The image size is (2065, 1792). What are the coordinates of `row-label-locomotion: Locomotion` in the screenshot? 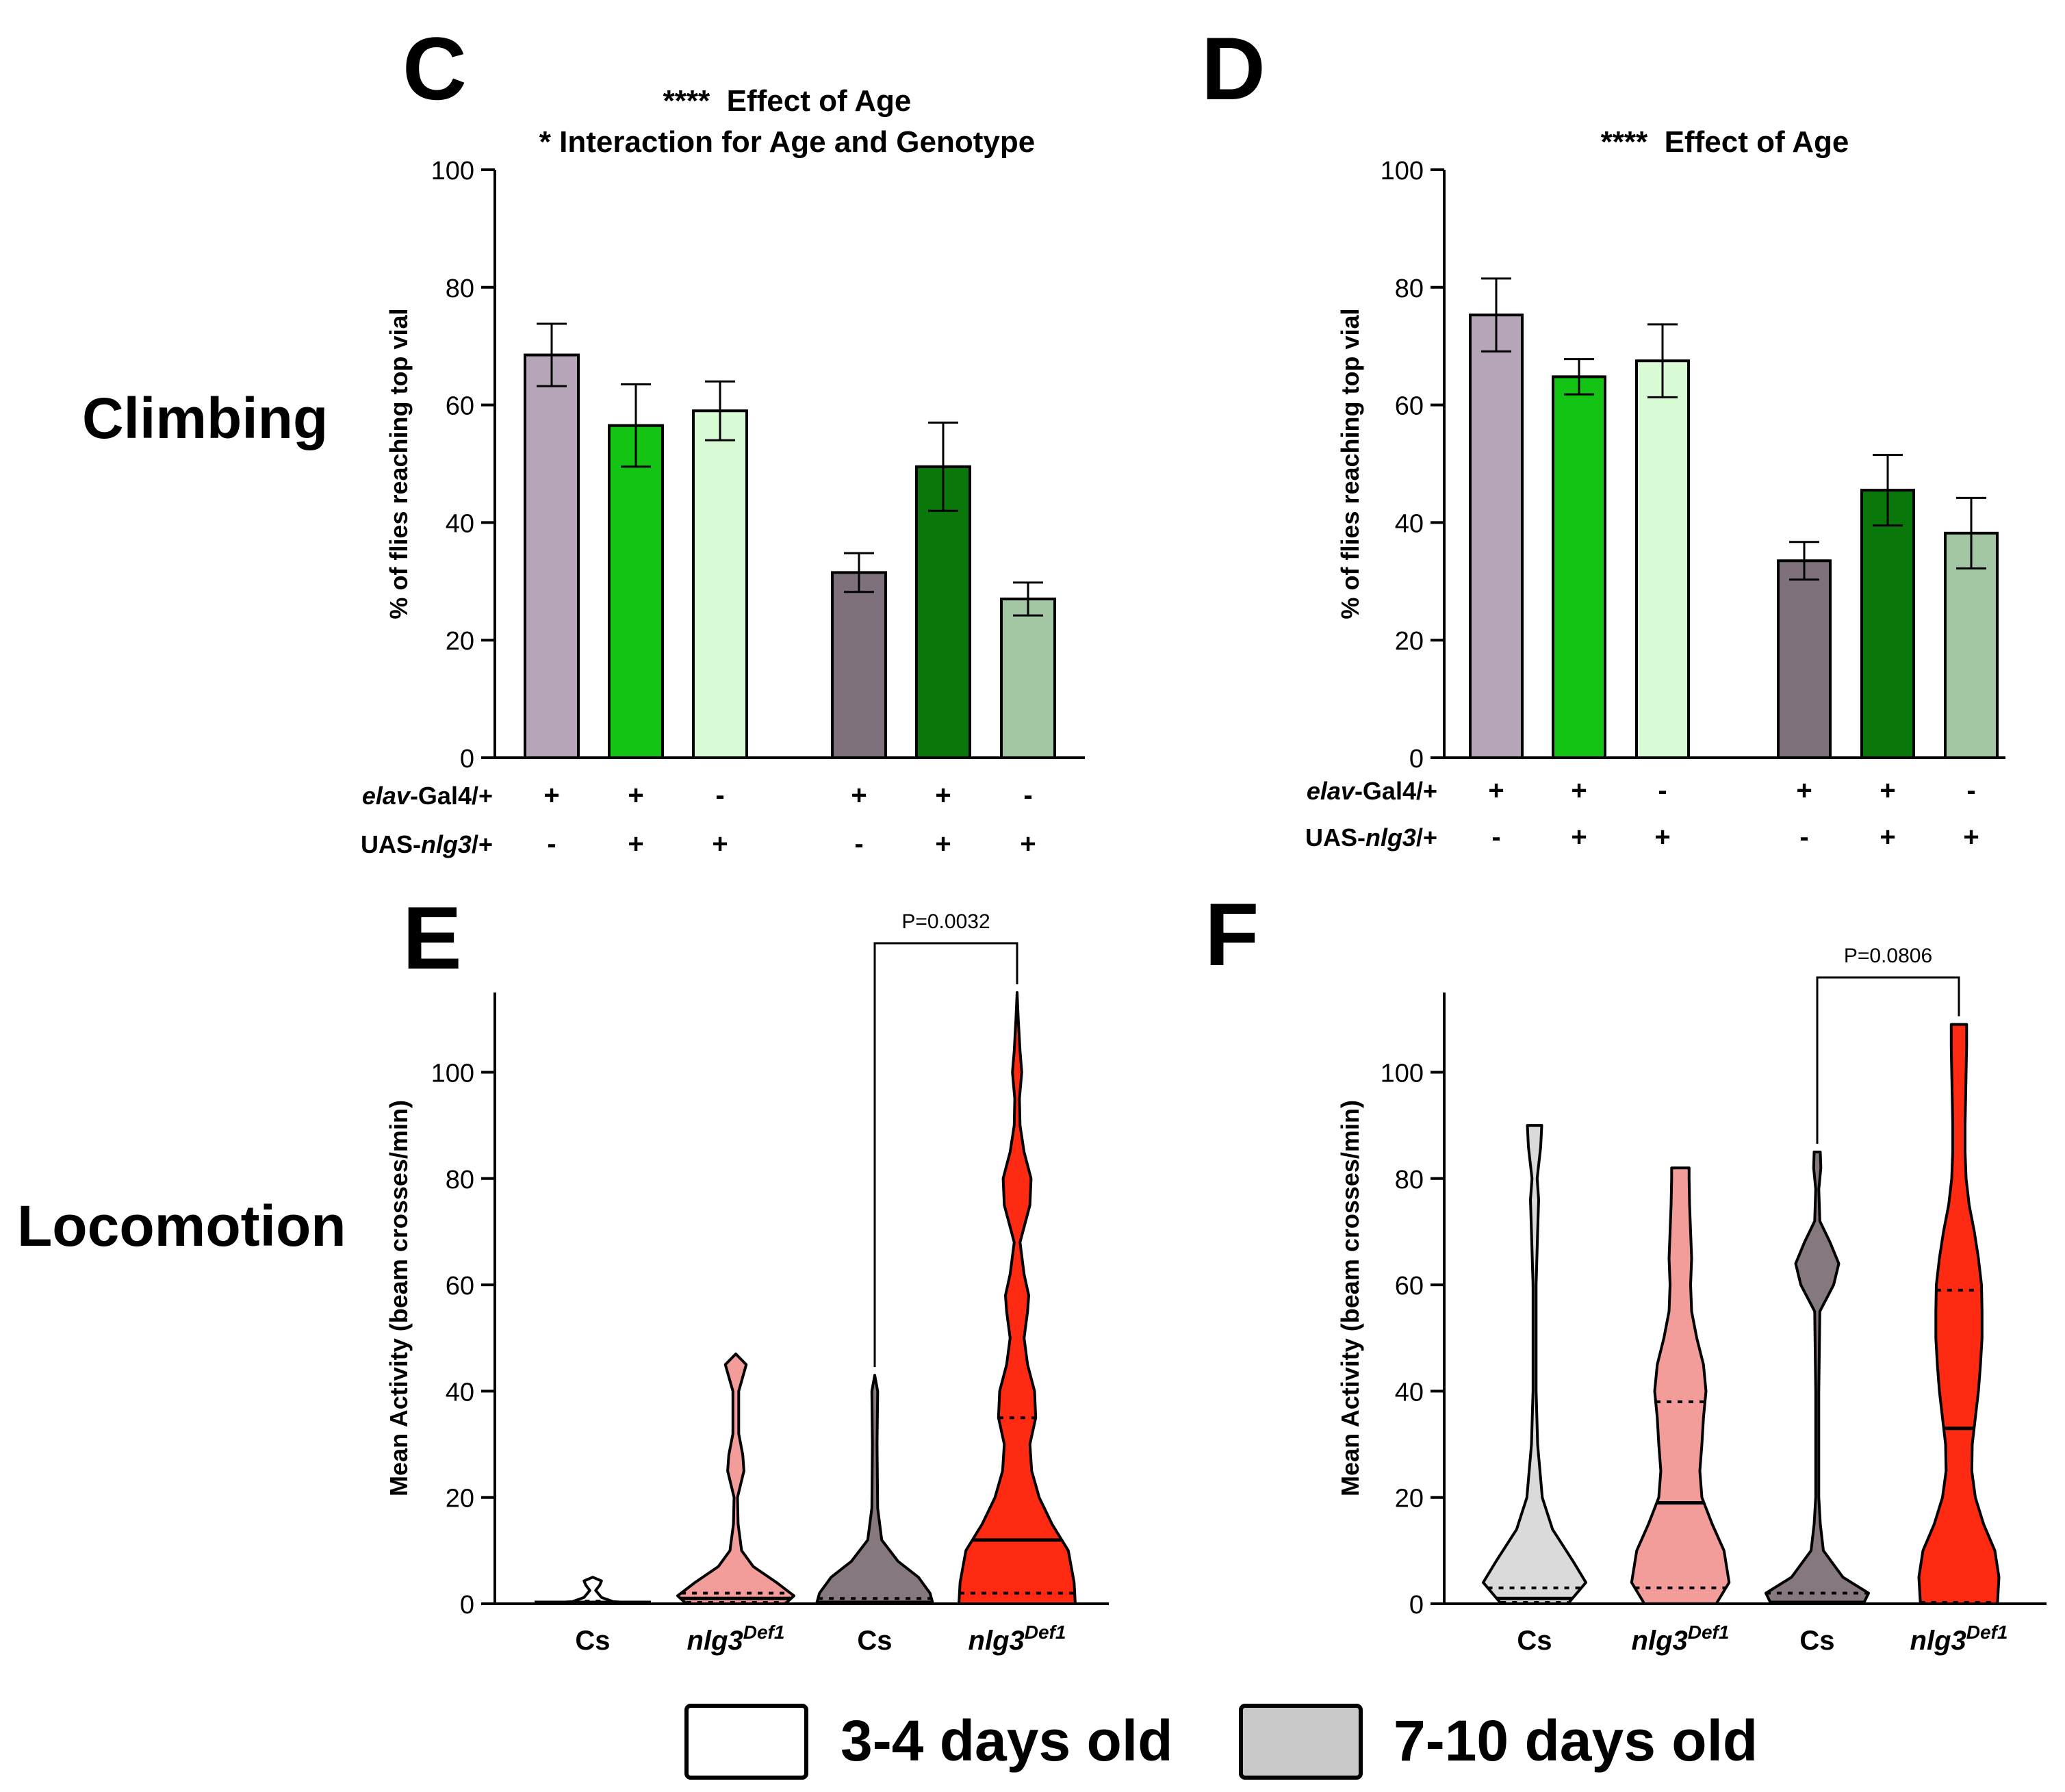 It's located at (181, 1226).